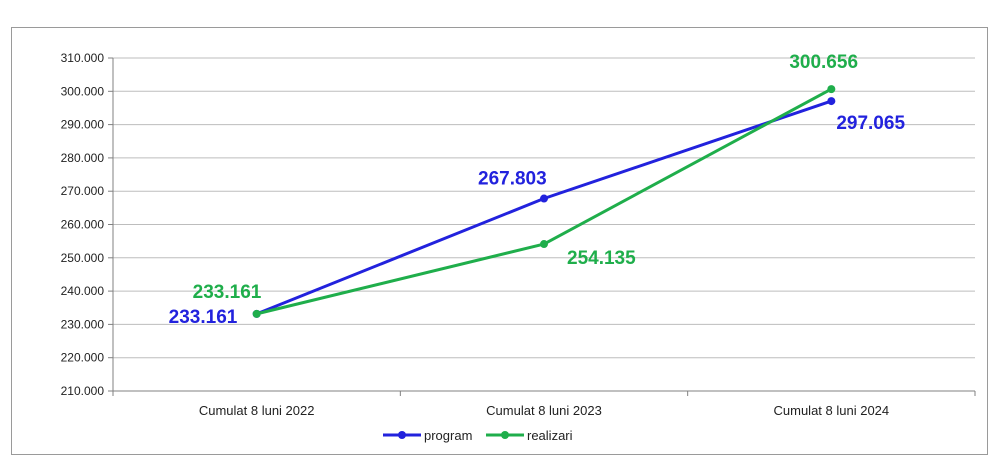  I want to click on y-tick-label: 310.000, so click(83, 58).